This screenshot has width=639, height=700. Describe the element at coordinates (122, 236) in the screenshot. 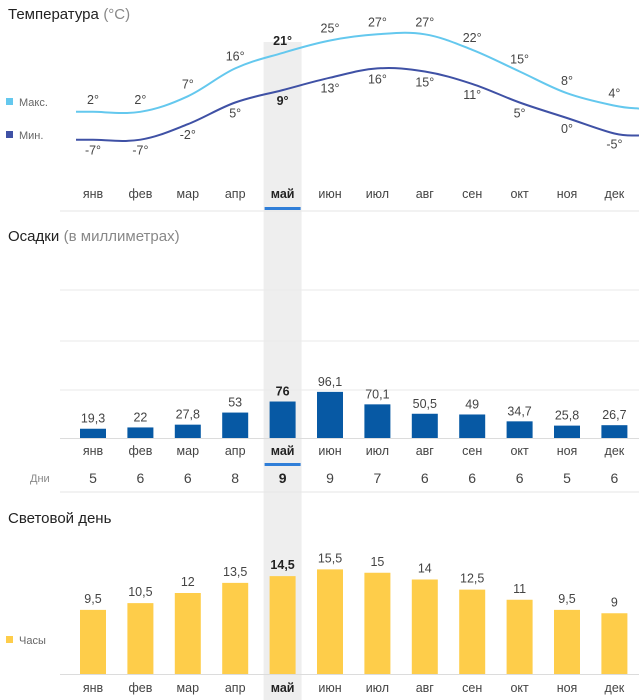

I see `precipitation-unit: (в миллиметрах)` at that location.